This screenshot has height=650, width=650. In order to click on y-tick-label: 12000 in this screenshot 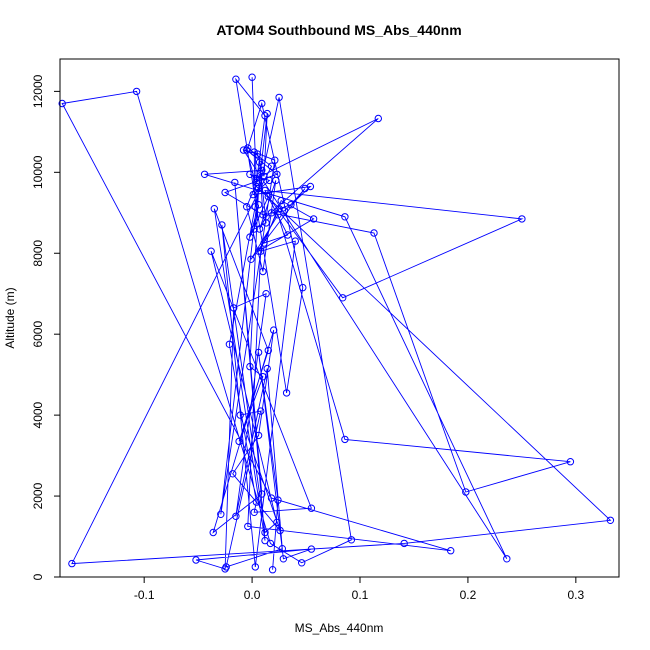, I will do `click(38, 91)`.